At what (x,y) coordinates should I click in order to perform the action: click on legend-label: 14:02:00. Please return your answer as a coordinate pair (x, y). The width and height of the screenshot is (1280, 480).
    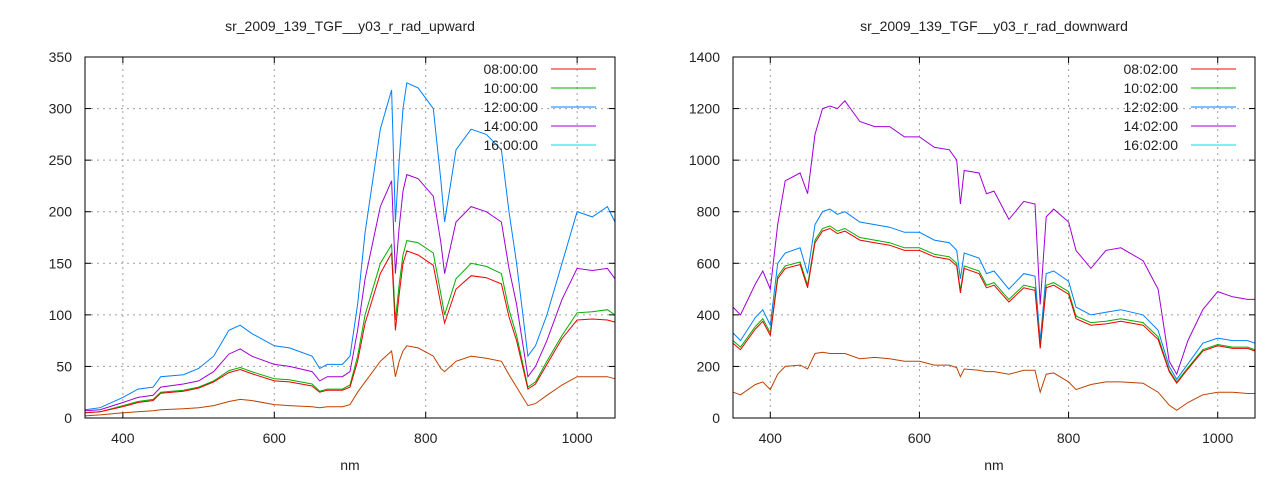
    Looking at the image, I should click on (1151, 126).